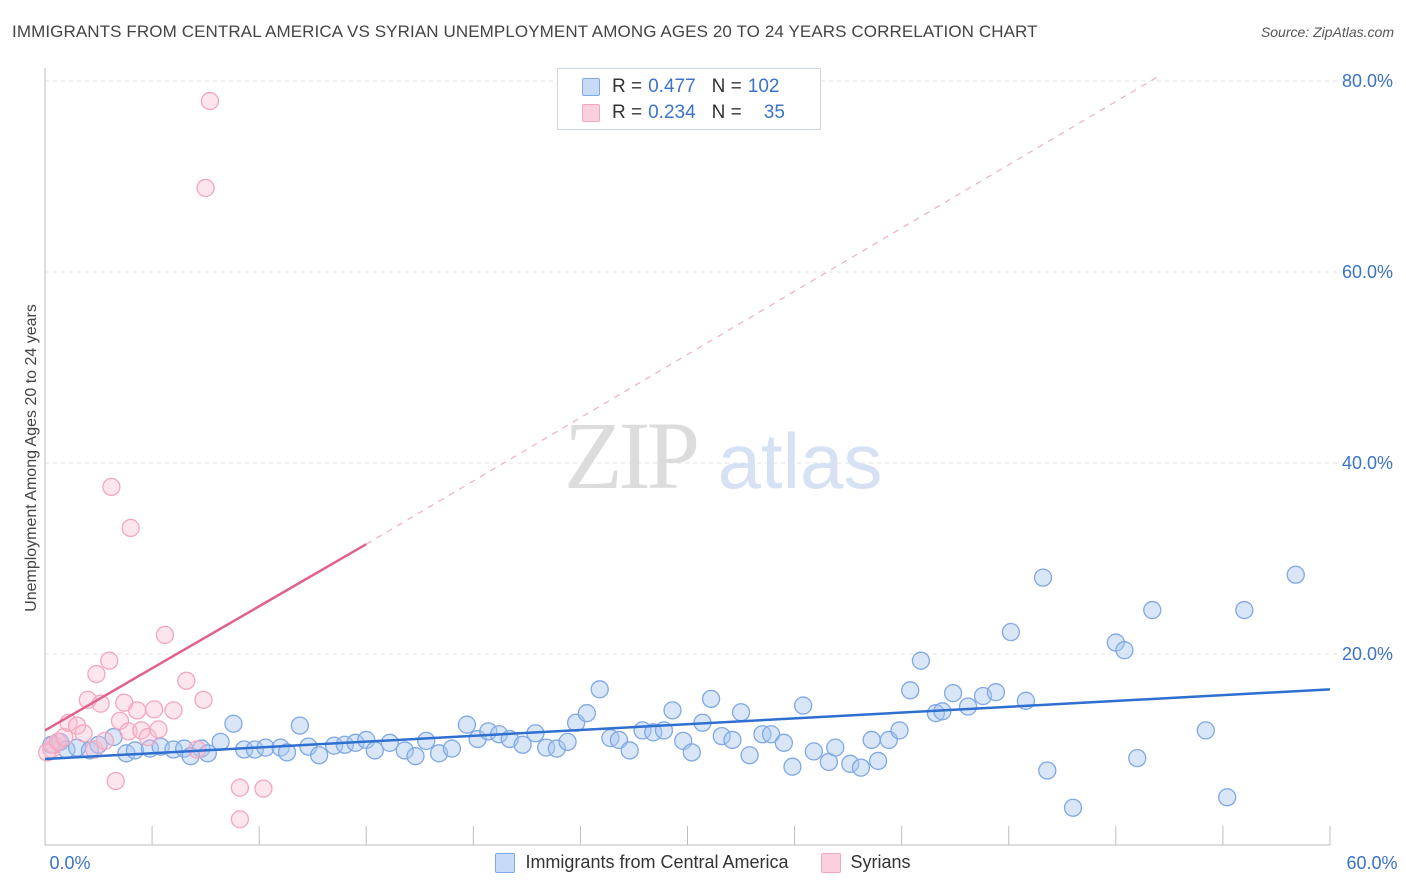 Image resolution: width=1406 pixels, height=892 pixels. I want to click on series-swatch-pink, so click(830, 862).